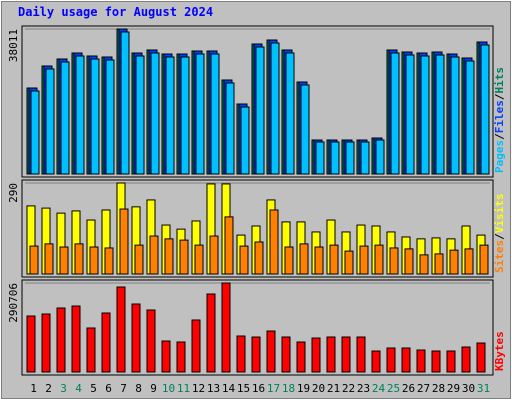  What do you see at coordinates (499, 214) in the screenshot?
I see `legend-entry: Visits` at bounding box center [499, 214].